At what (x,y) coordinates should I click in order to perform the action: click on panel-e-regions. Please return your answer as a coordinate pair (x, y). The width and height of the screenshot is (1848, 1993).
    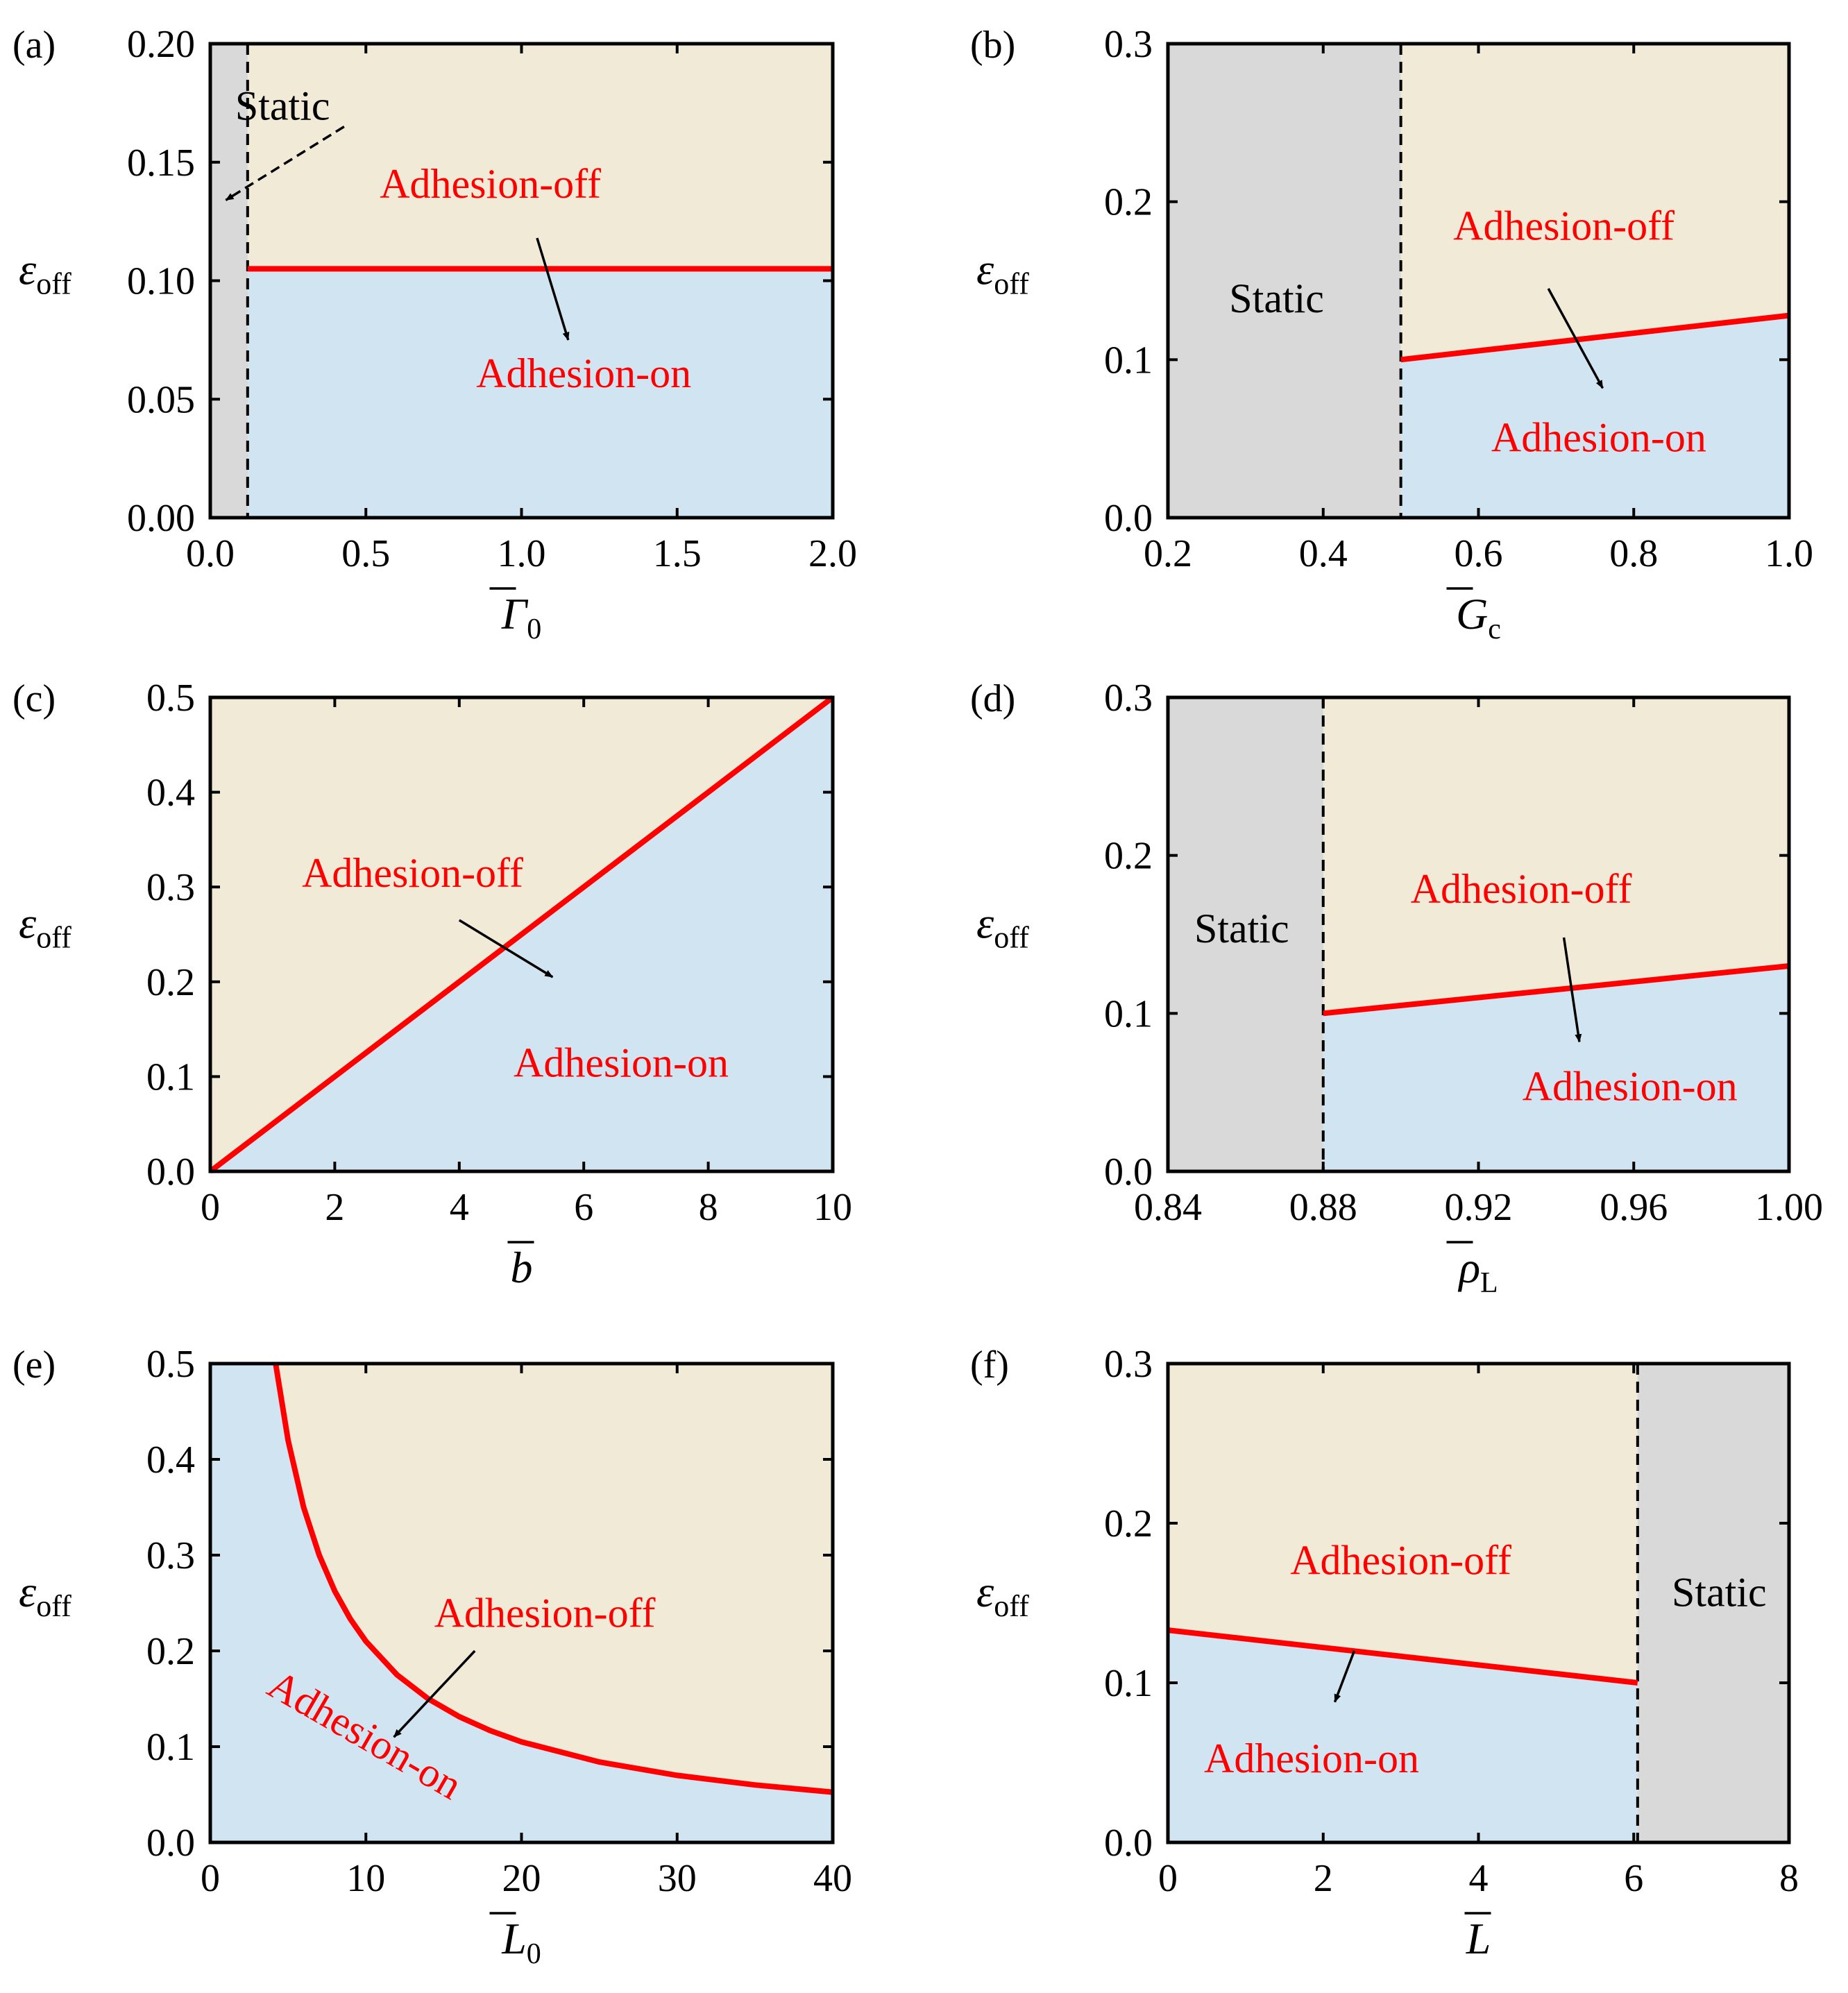
    Looking at the image, I should click on (522, 1603).